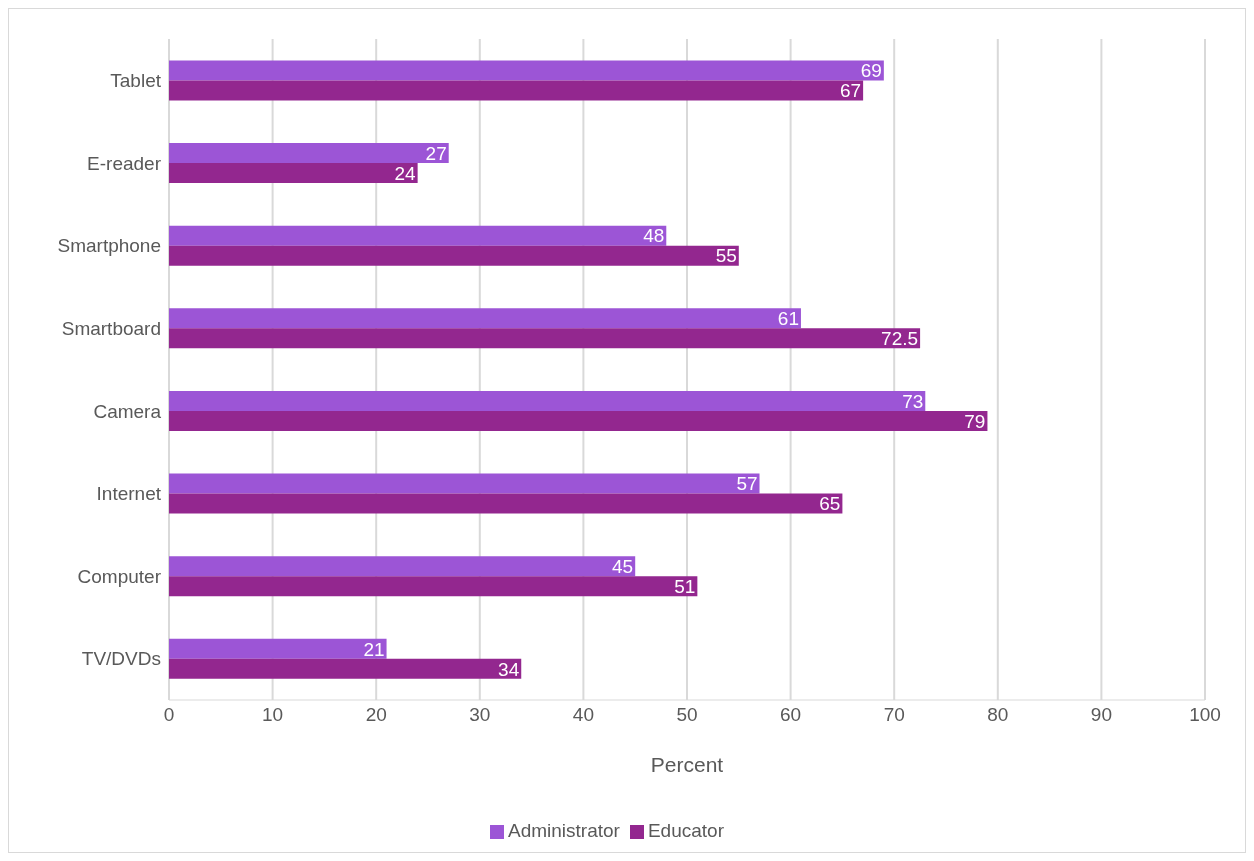 The image size is (1254, 861). What do you see at coordinates (109, 246) in the screenshot?
I see `y-tick-label: Smartphone` at bounding box center [109, 246].